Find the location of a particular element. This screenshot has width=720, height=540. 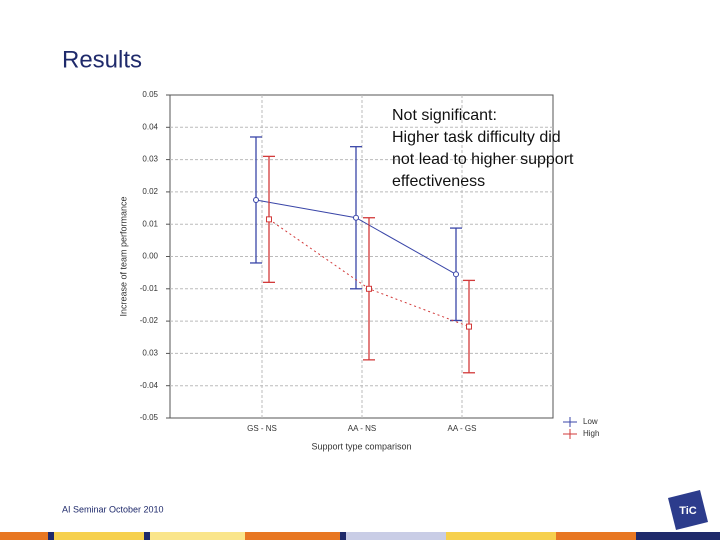

footer: AI Seminar October 2010 is located at coordinates (113, 509).